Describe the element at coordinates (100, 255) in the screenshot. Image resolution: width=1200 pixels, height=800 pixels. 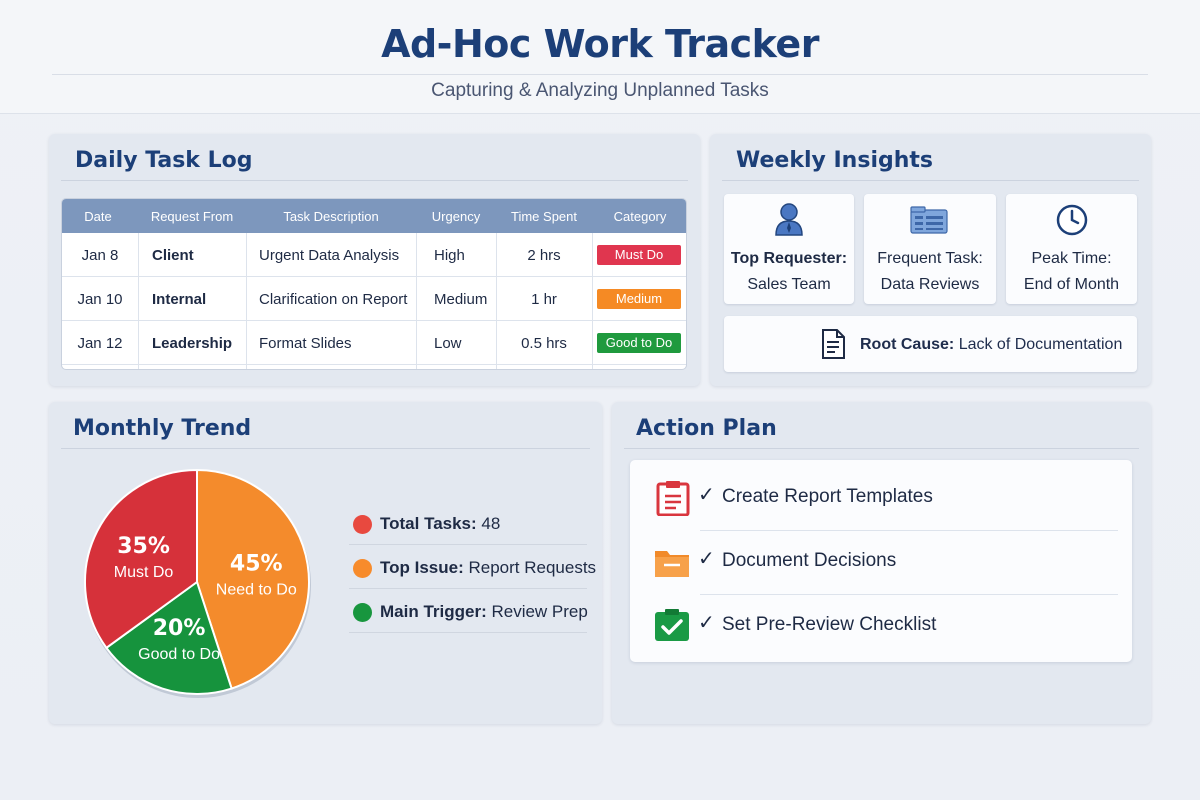
I see `cell-date: Jan 8` at that location.